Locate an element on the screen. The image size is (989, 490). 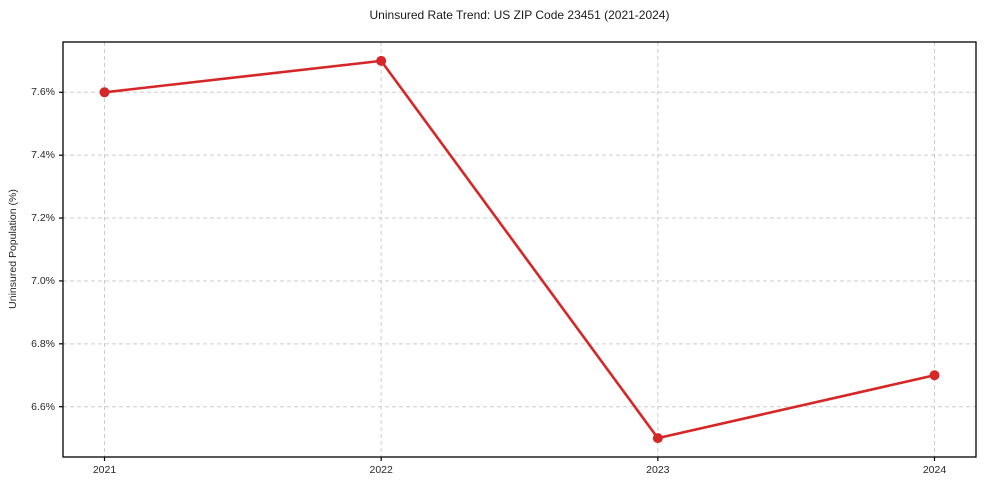
y-tick-label: 6.8% is located at coordinates (43, 343).